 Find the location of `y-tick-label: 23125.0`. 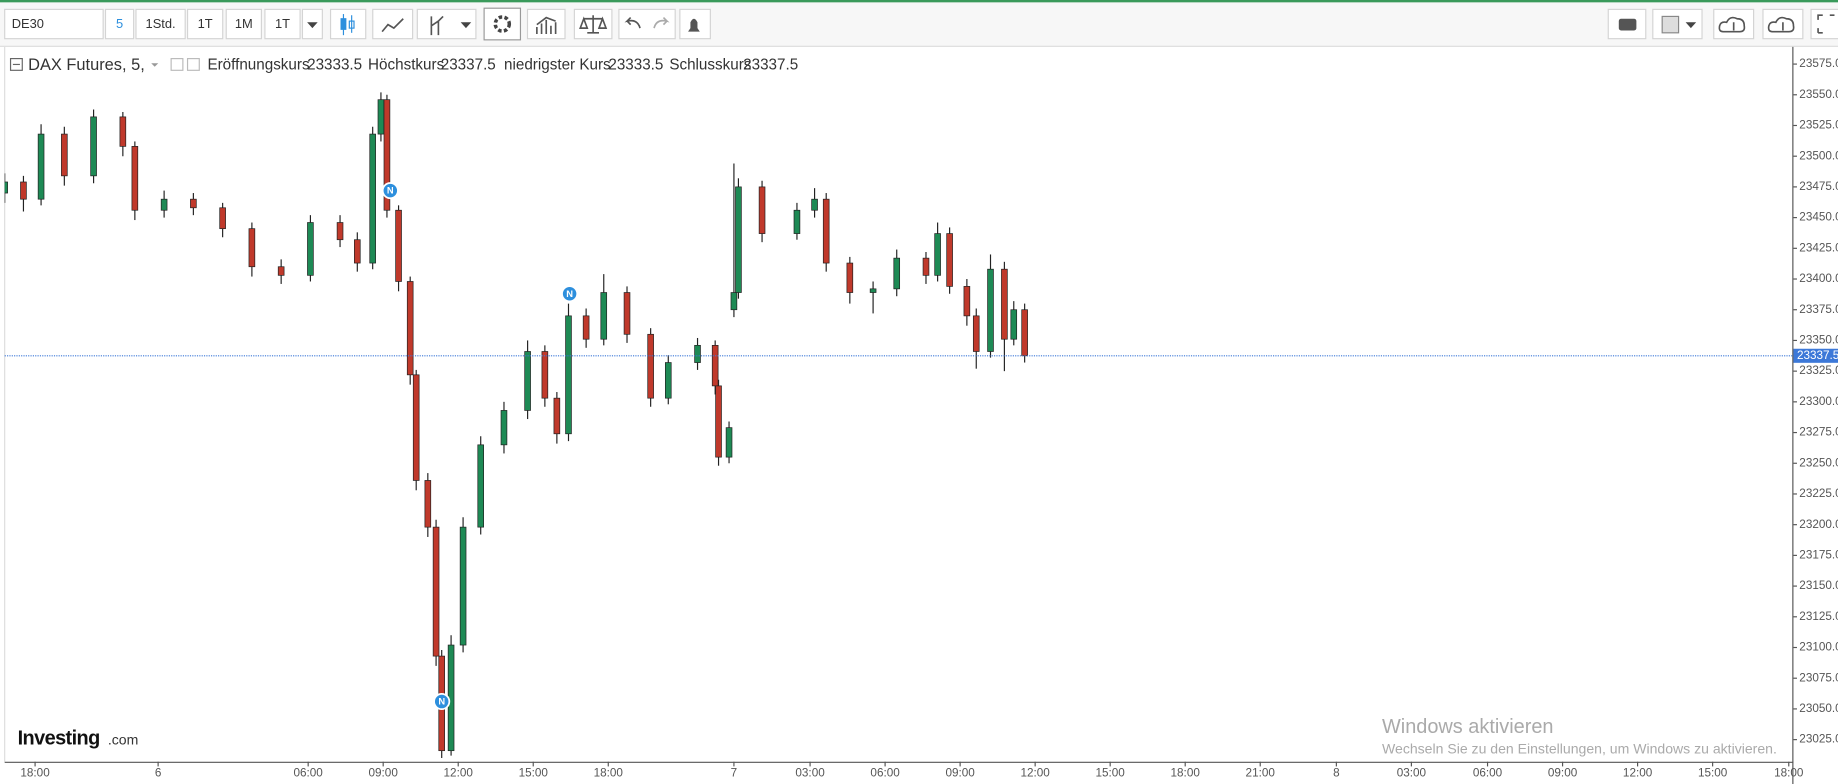

y-tick-label: 23125.0 is located at coordinates (1818, 616).